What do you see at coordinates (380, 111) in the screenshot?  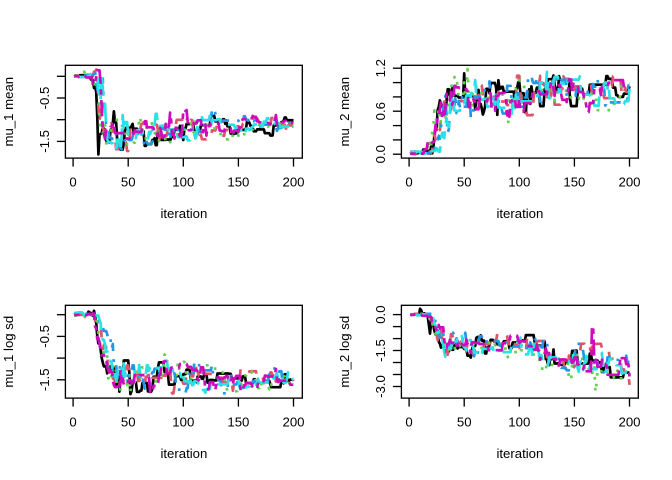 I see `svg-text: 0.6` at bounding box center [380, 111].